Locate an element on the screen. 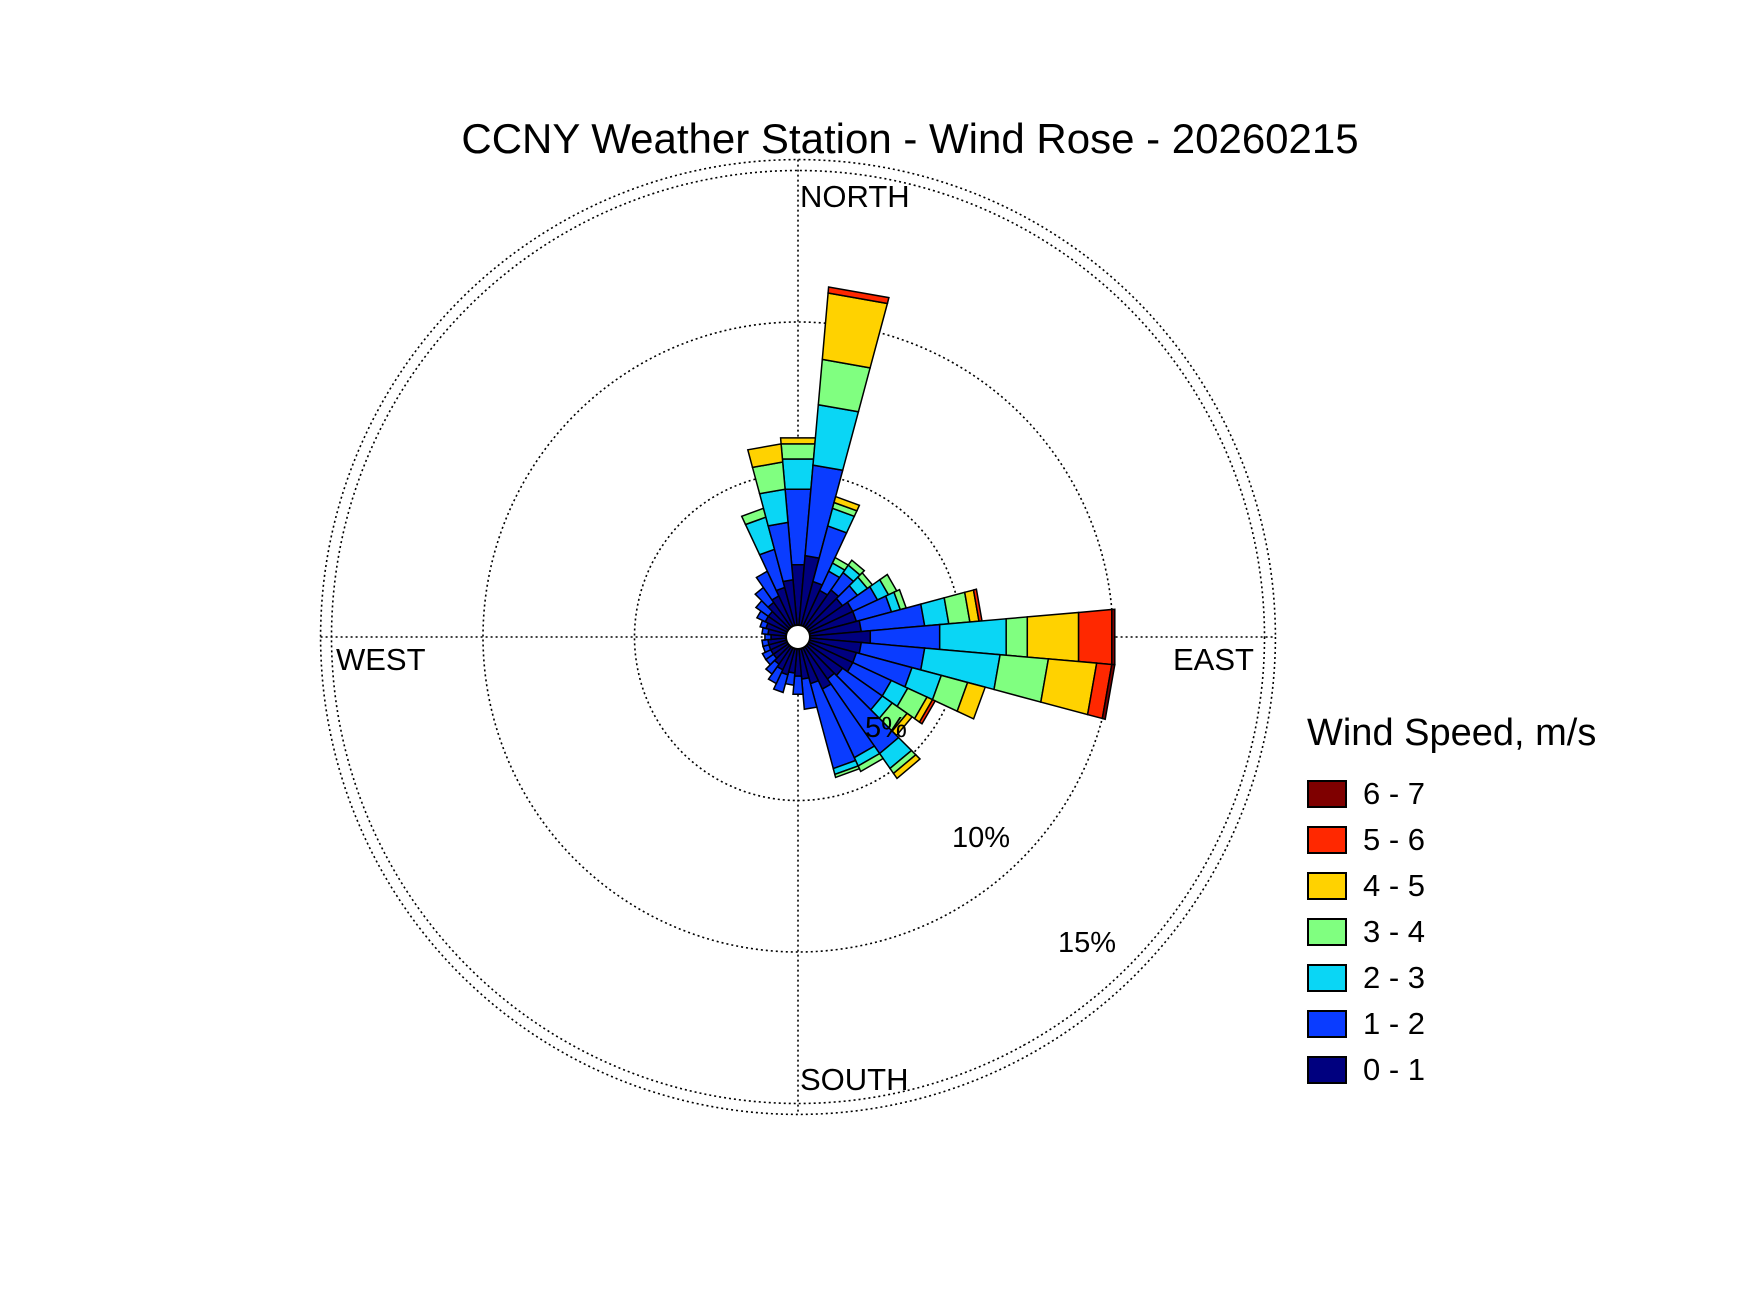 This screenshot has height=1313, width=1750. legend-label: 1 - 2 is located at coordinates (1394, 1023).